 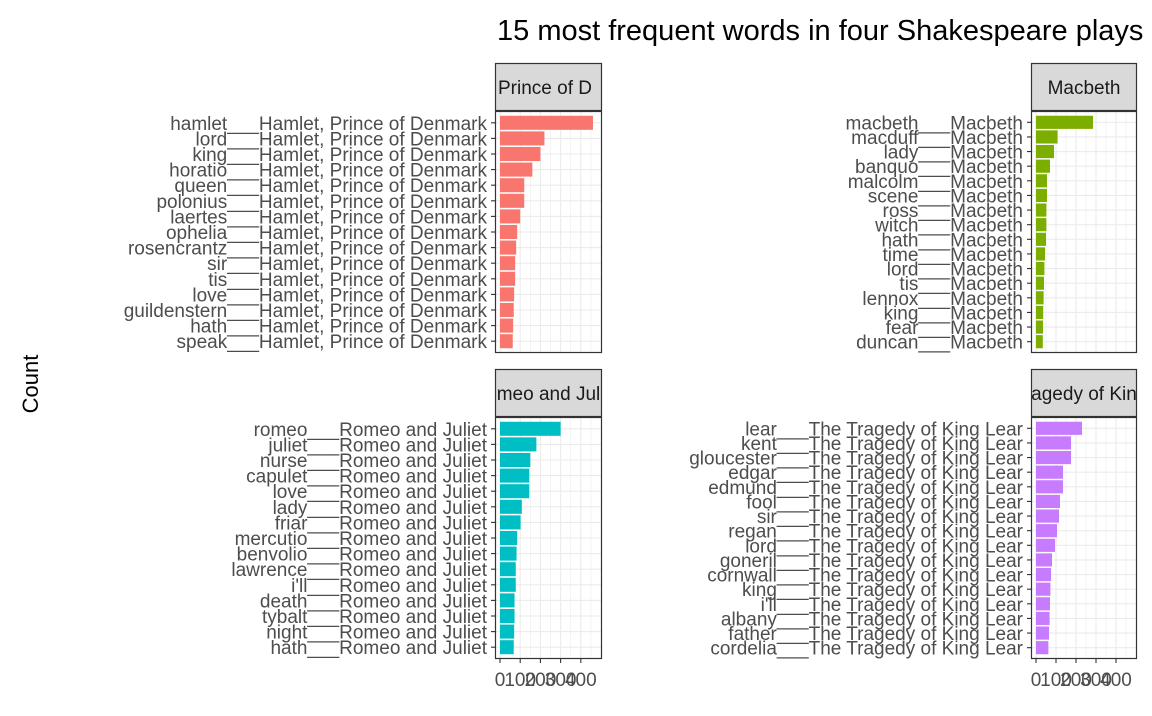 What do you see at coordinates (376, 633) in the screenshot?
I see `y-tick-label: night___Romeo and Juliet` at bounding box center [376, 633].